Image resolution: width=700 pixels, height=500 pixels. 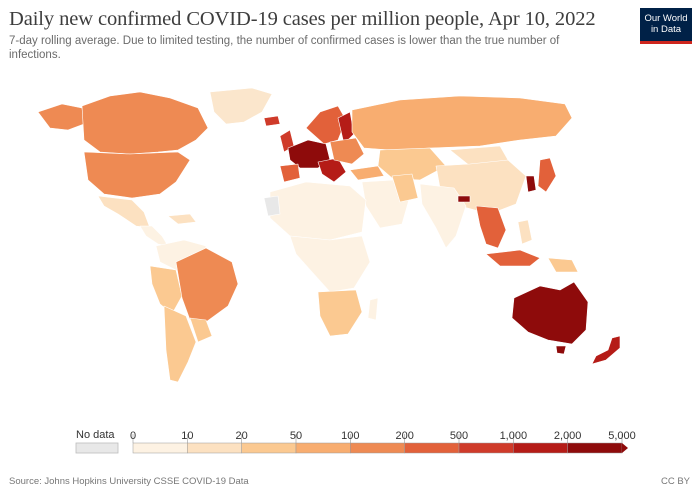 I want to click on legend-tick-label: 1,000, so click(x=514, y=436).